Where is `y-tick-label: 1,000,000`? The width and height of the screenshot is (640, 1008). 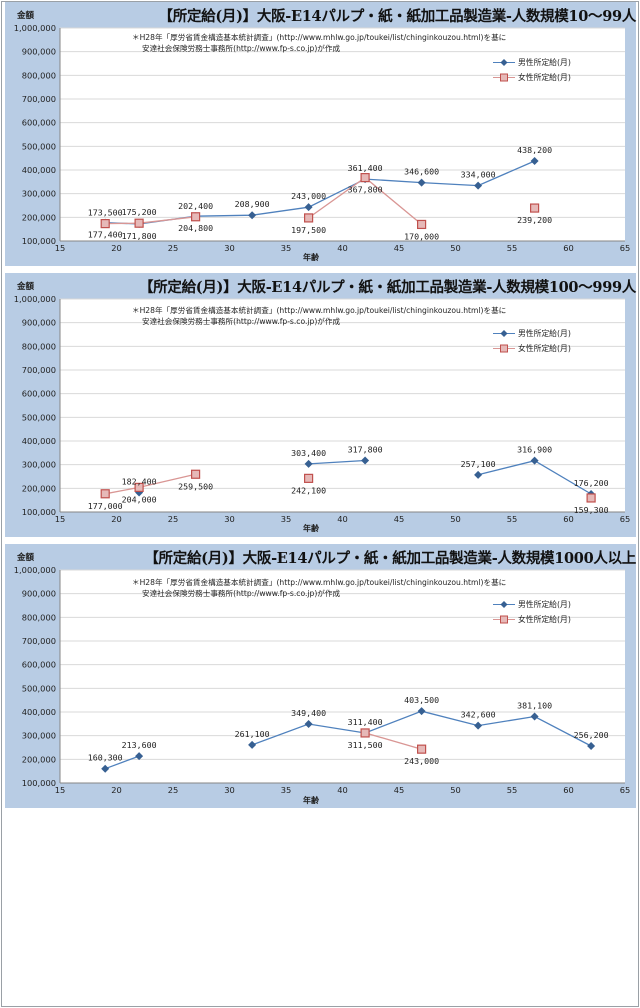
y-tick-label: 1,000,000 is located at coordinates (35, 570).